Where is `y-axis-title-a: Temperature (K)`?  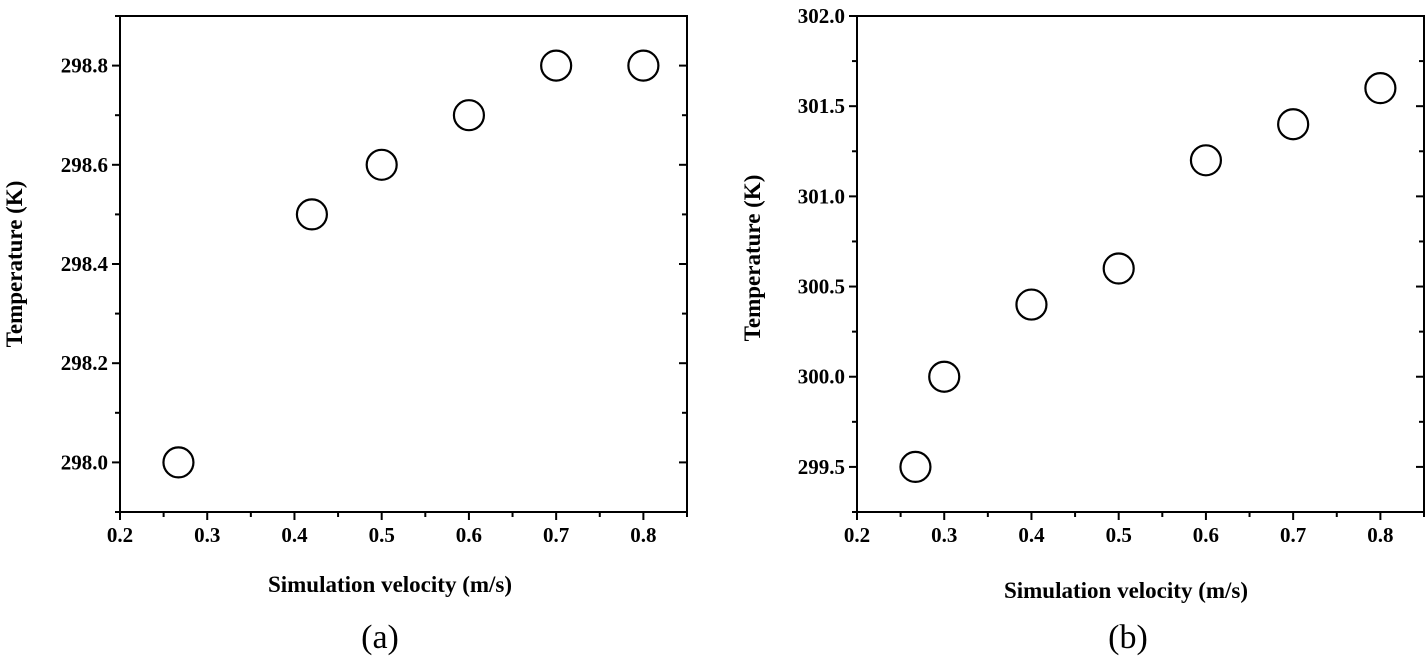 y-axis-title-a: Temperature (K) is located at coordinates (14, 264).